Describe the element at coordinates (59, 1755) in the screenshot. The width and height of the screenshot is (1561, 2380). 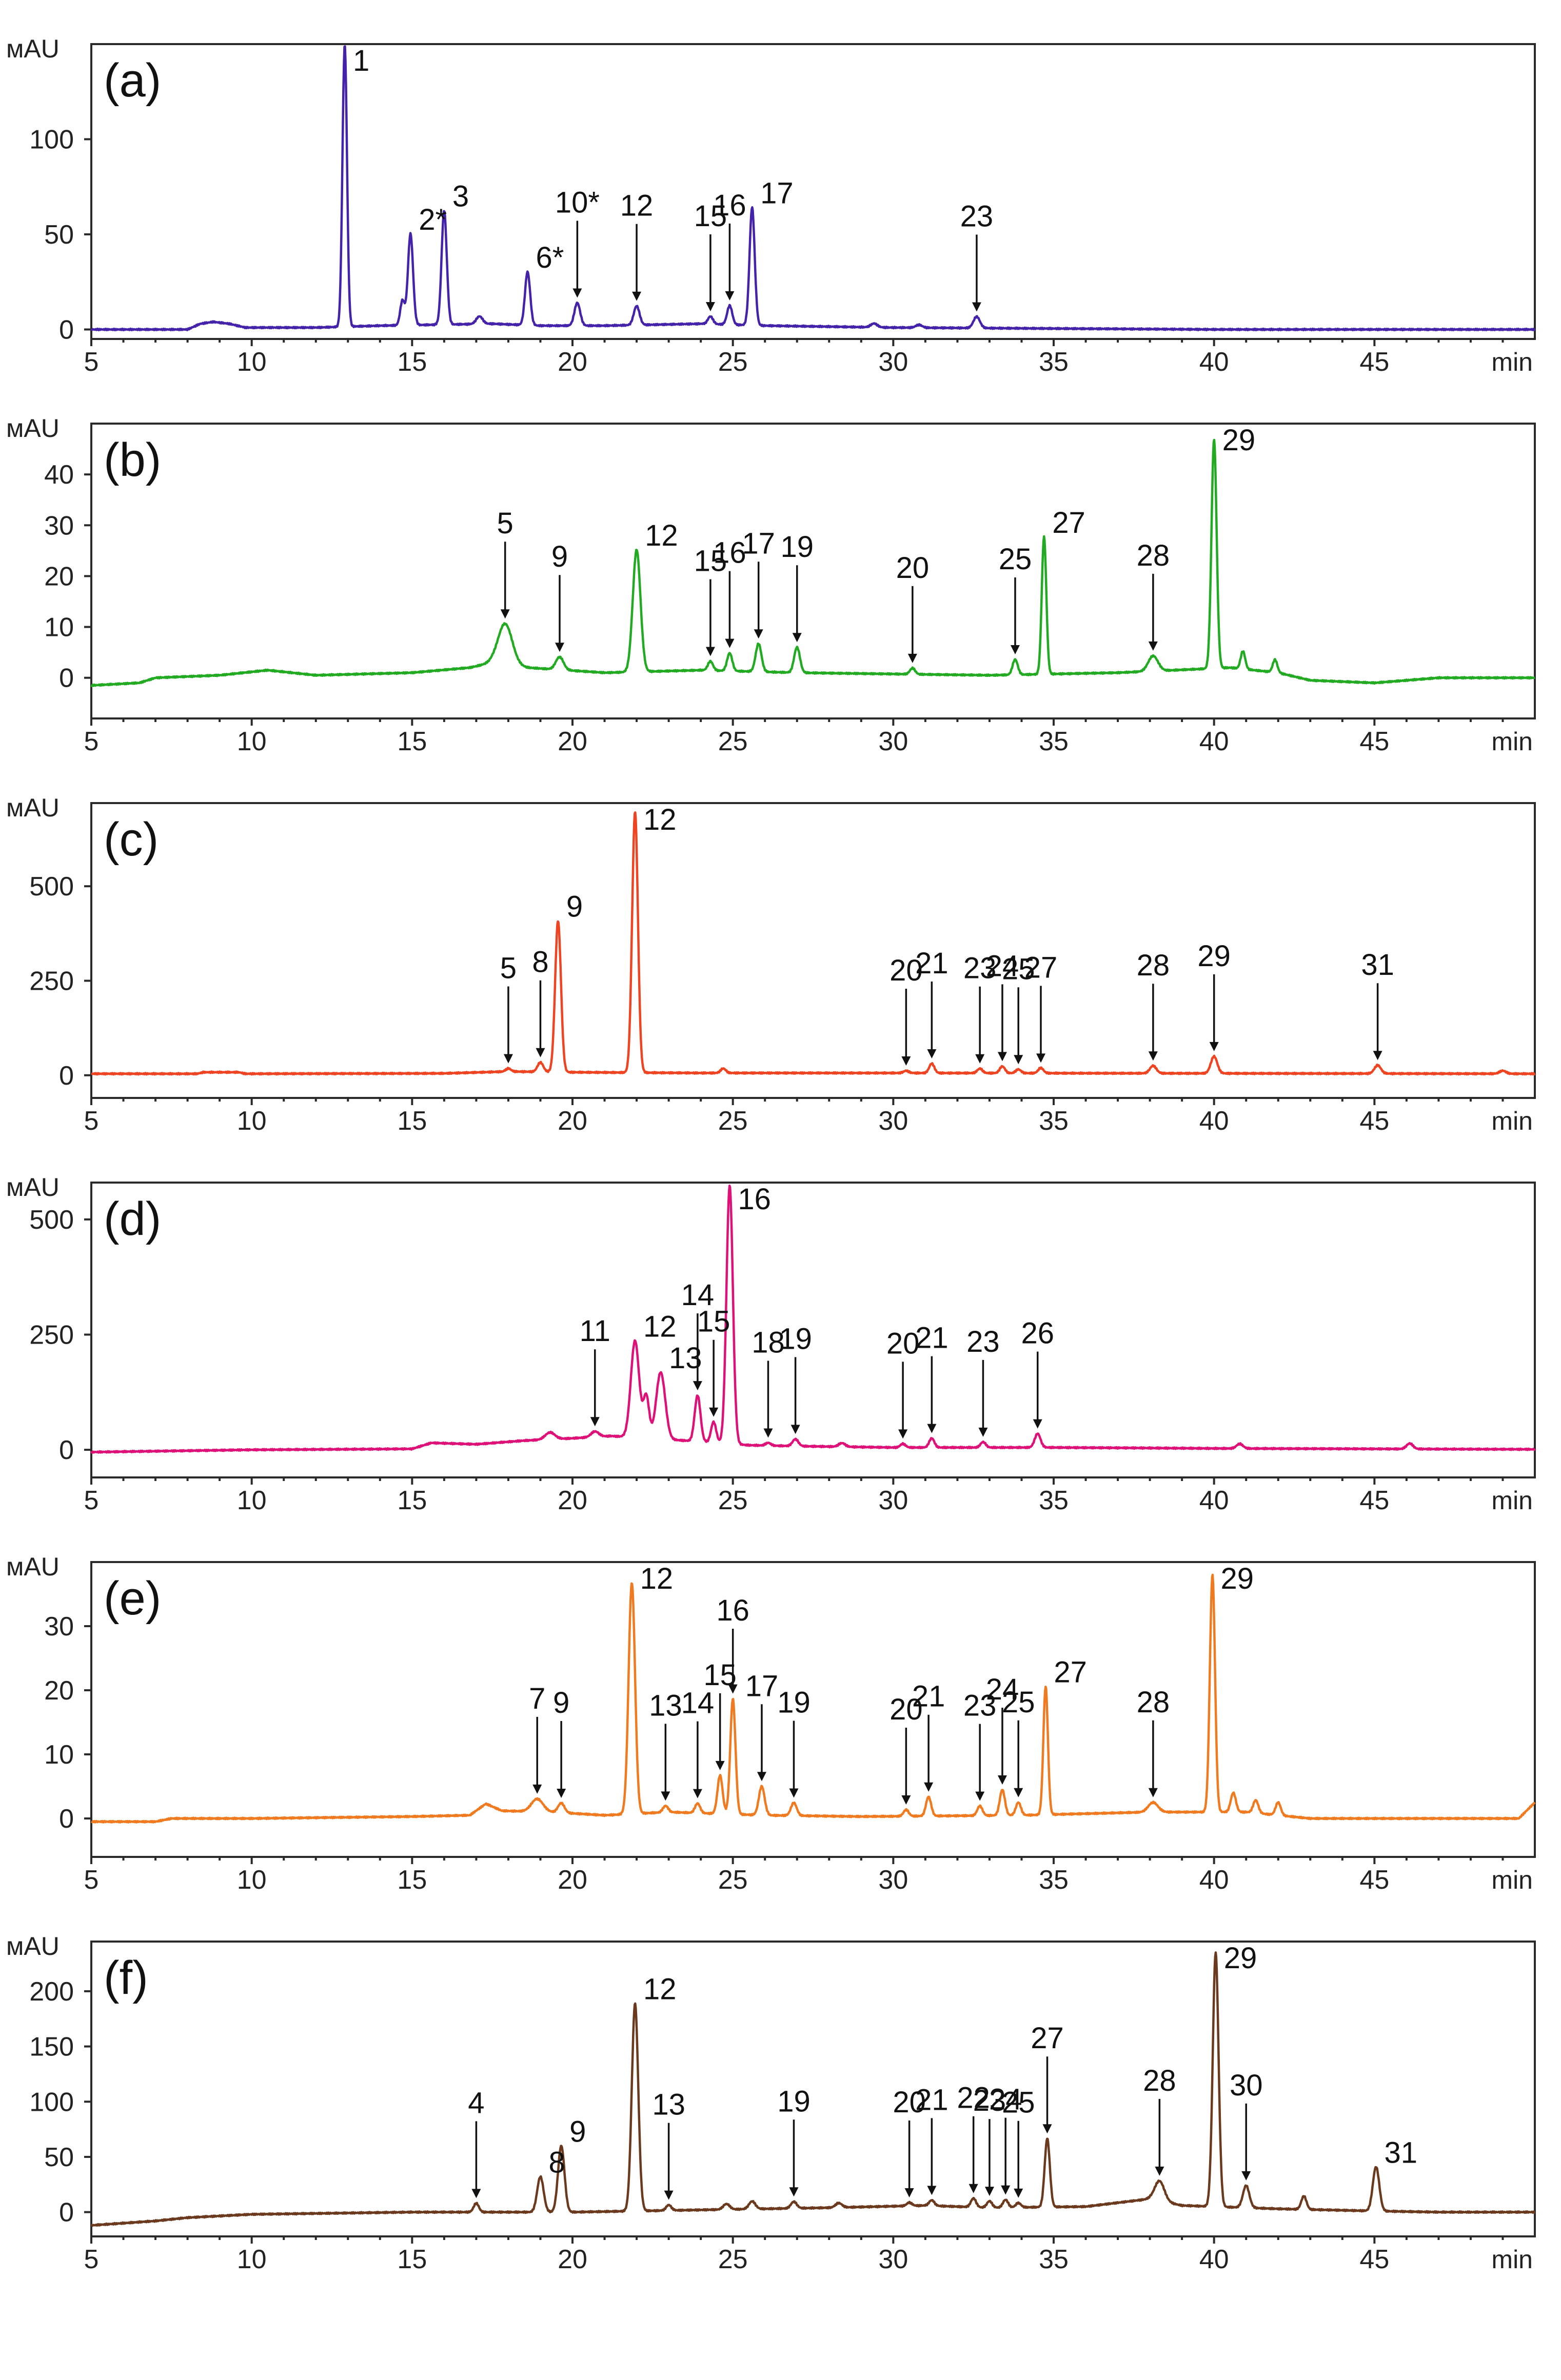
I see `y-tick-label: 10` at that location.